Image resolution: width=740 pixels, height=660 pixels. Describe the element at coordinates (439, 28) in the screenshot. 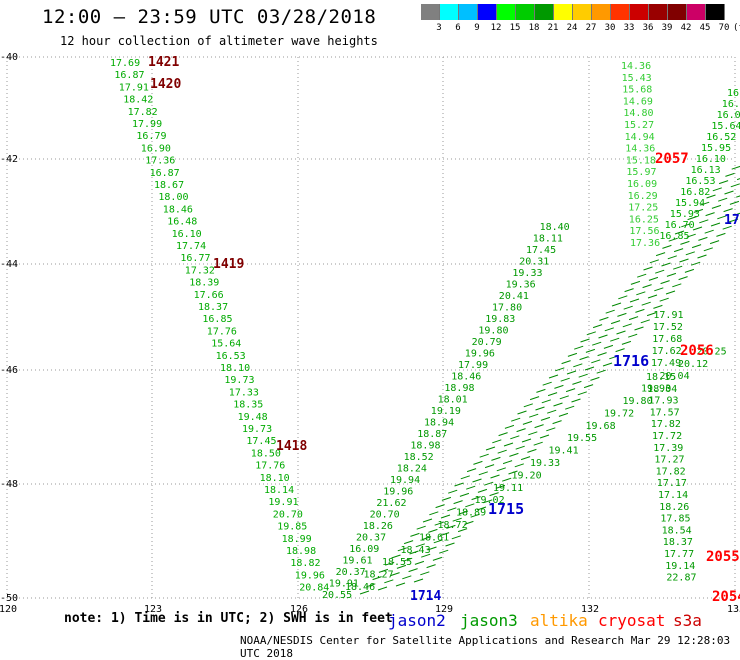

I see `scale-tick-label: 3` at that location.